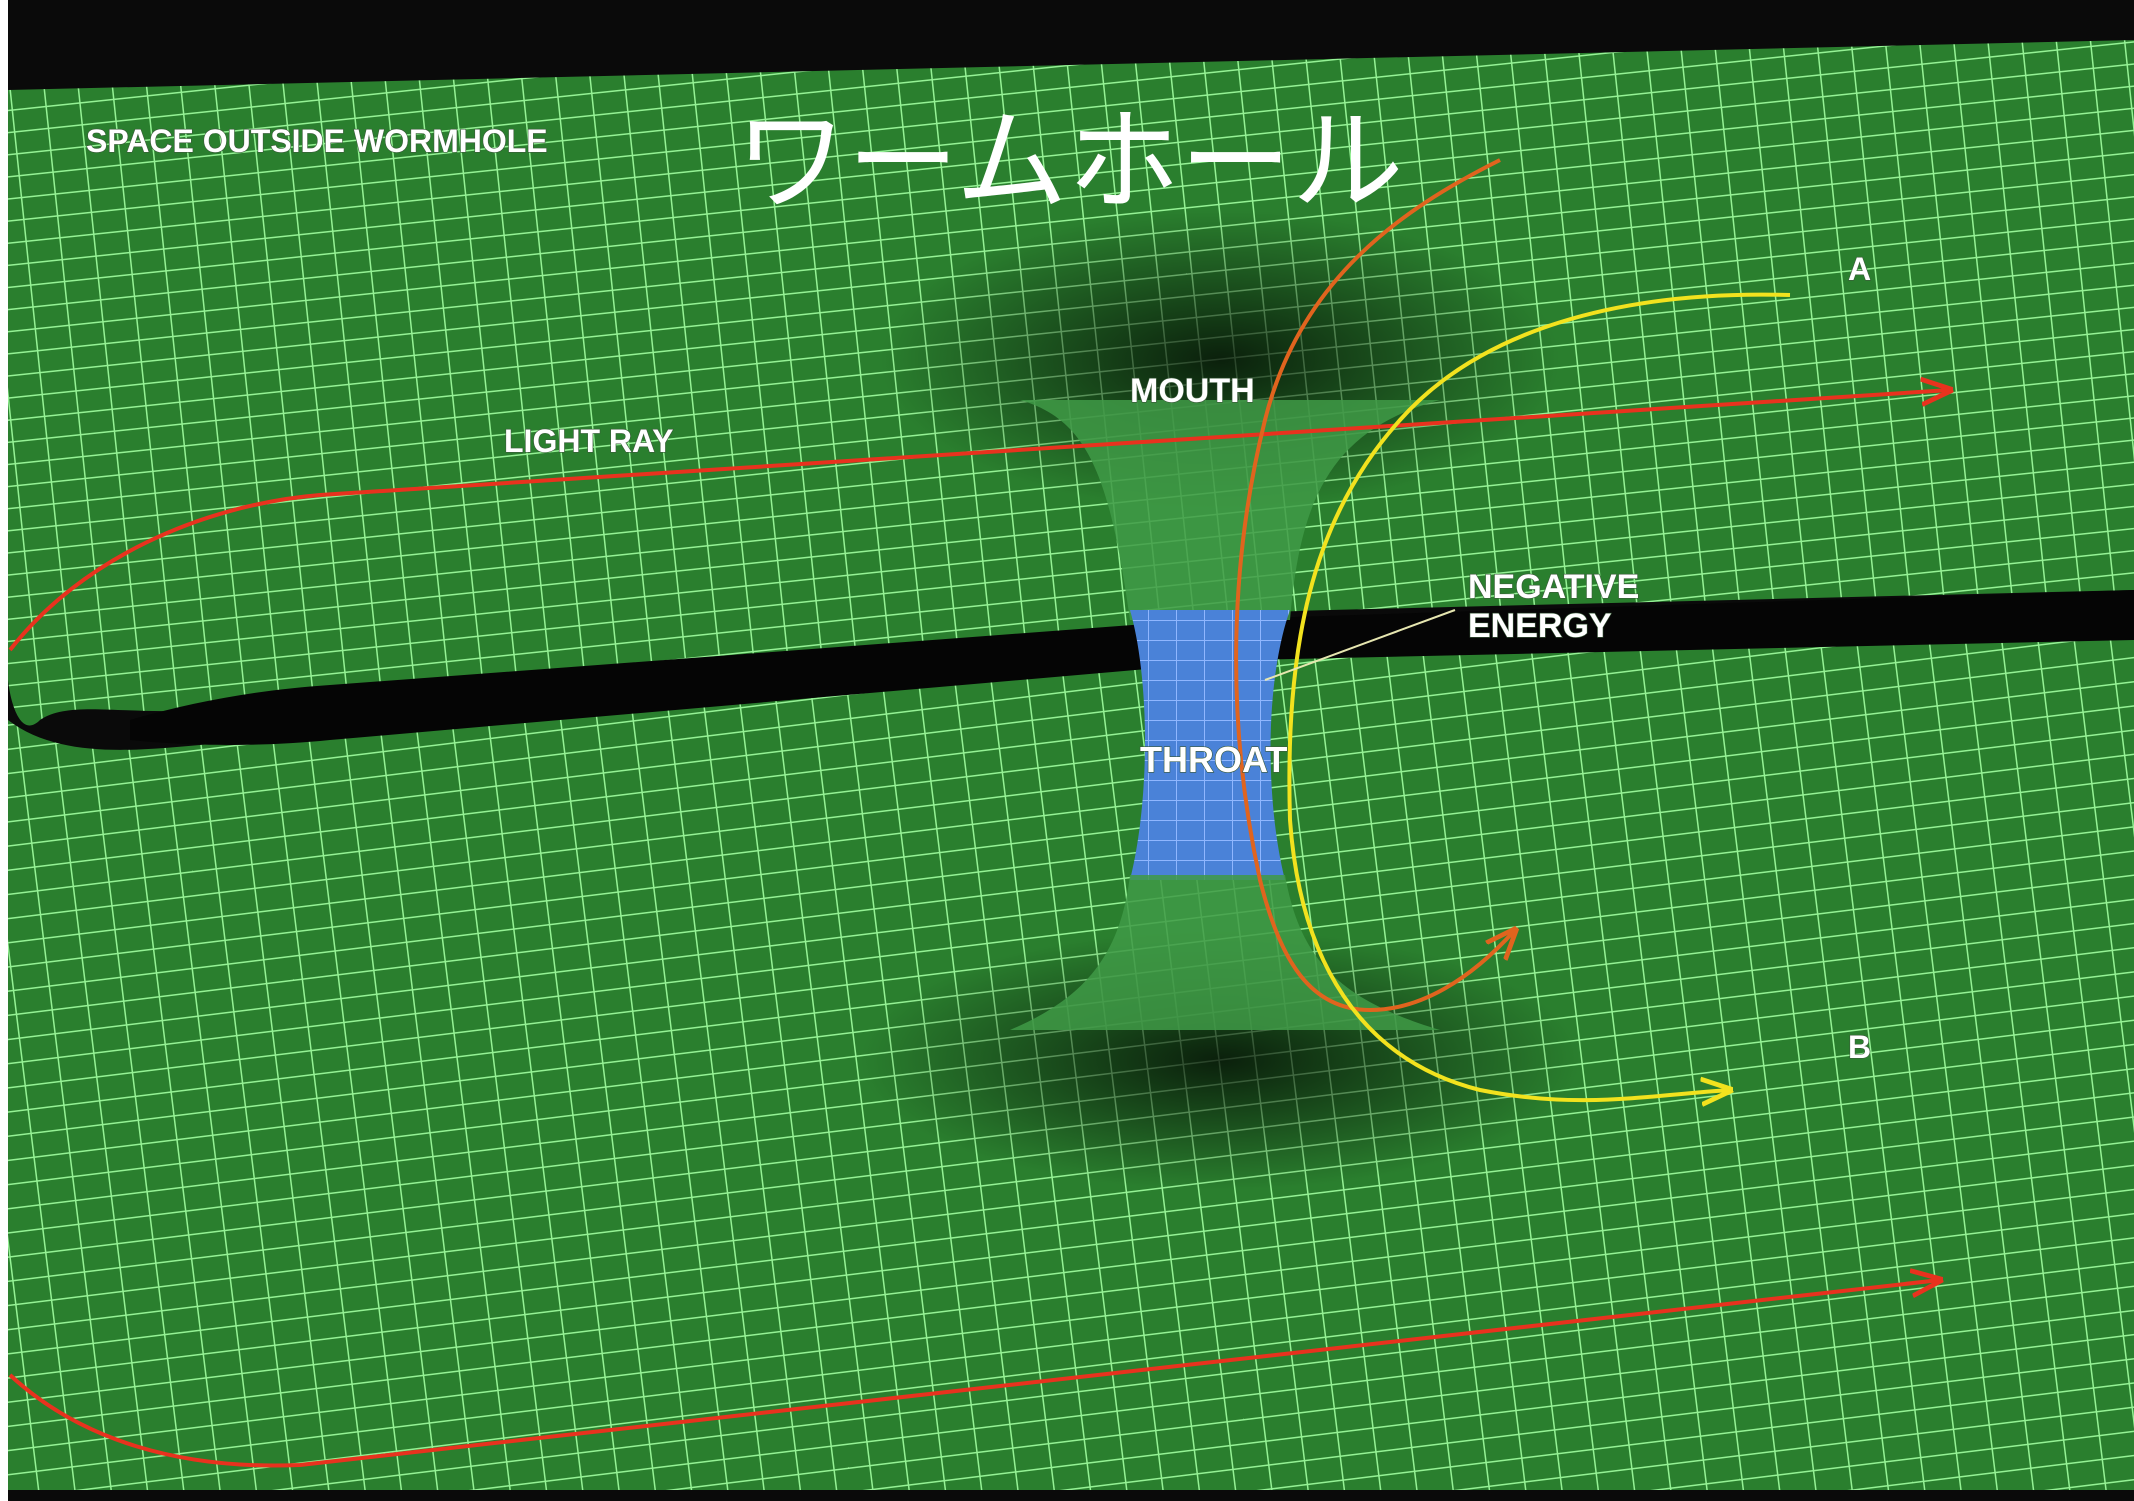 This screenshot has height=1501, width=2134. I want to click on lower-dip-shading, so click(1220, 1060).